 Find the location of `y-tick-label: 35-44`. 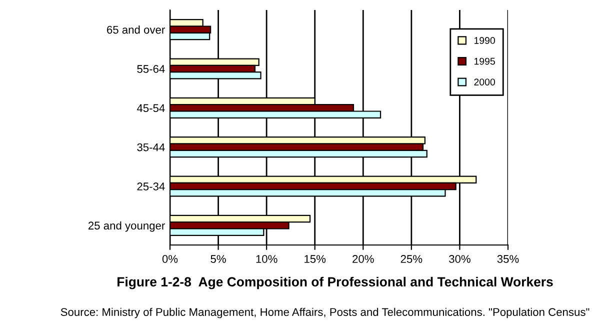

y-tick-label: 35-44 is located at coordinates (151, 147).